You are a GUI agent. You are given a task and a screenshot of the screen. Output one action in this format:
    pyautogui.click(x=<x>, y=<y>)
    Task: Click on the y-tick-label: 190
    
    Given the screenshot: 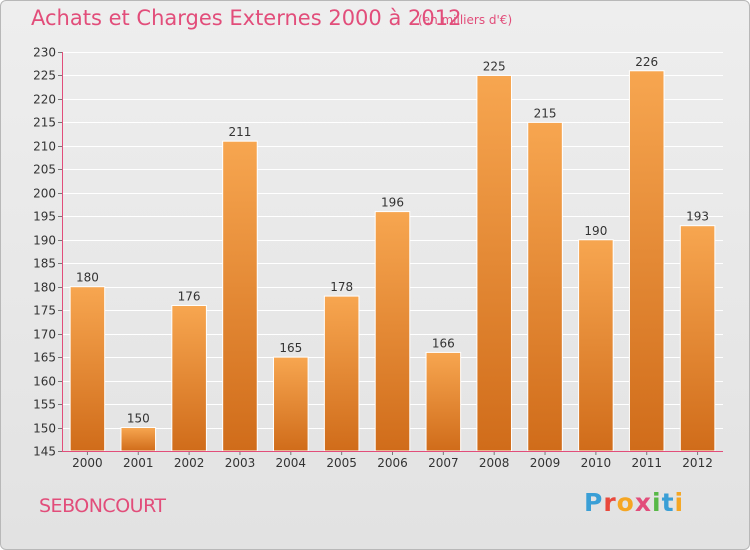 What is the action you would take?
    pyautogui.click(x=44, y=241)
    